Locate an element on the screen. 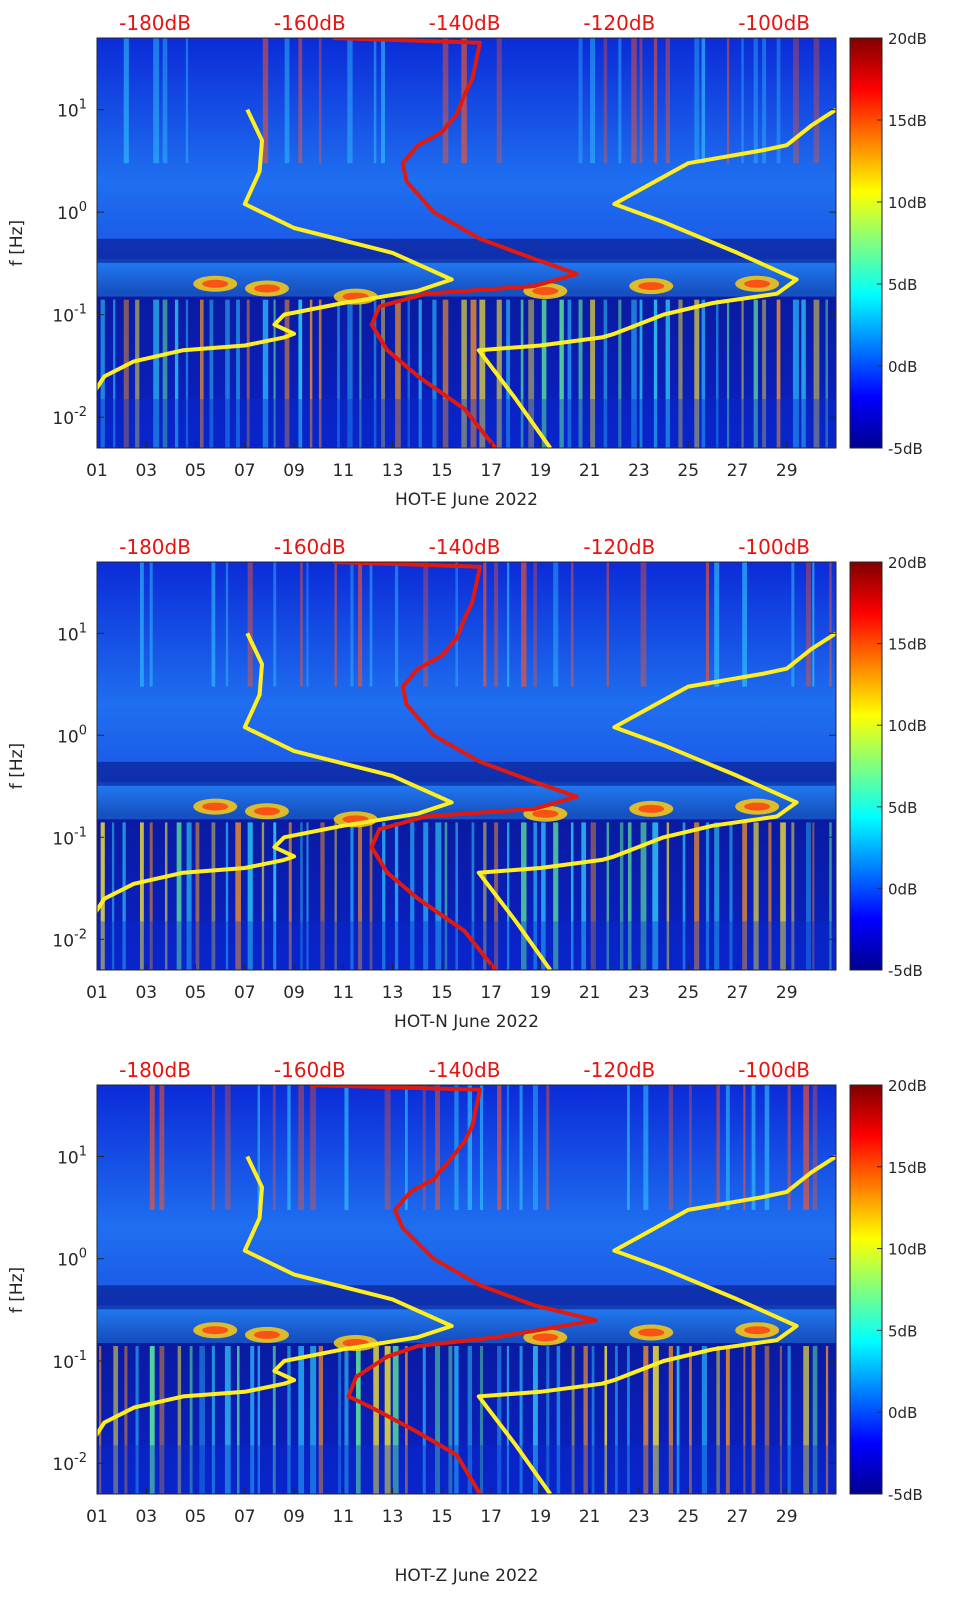  x-tick-label: 15 is located at coordinates (442, 1517).